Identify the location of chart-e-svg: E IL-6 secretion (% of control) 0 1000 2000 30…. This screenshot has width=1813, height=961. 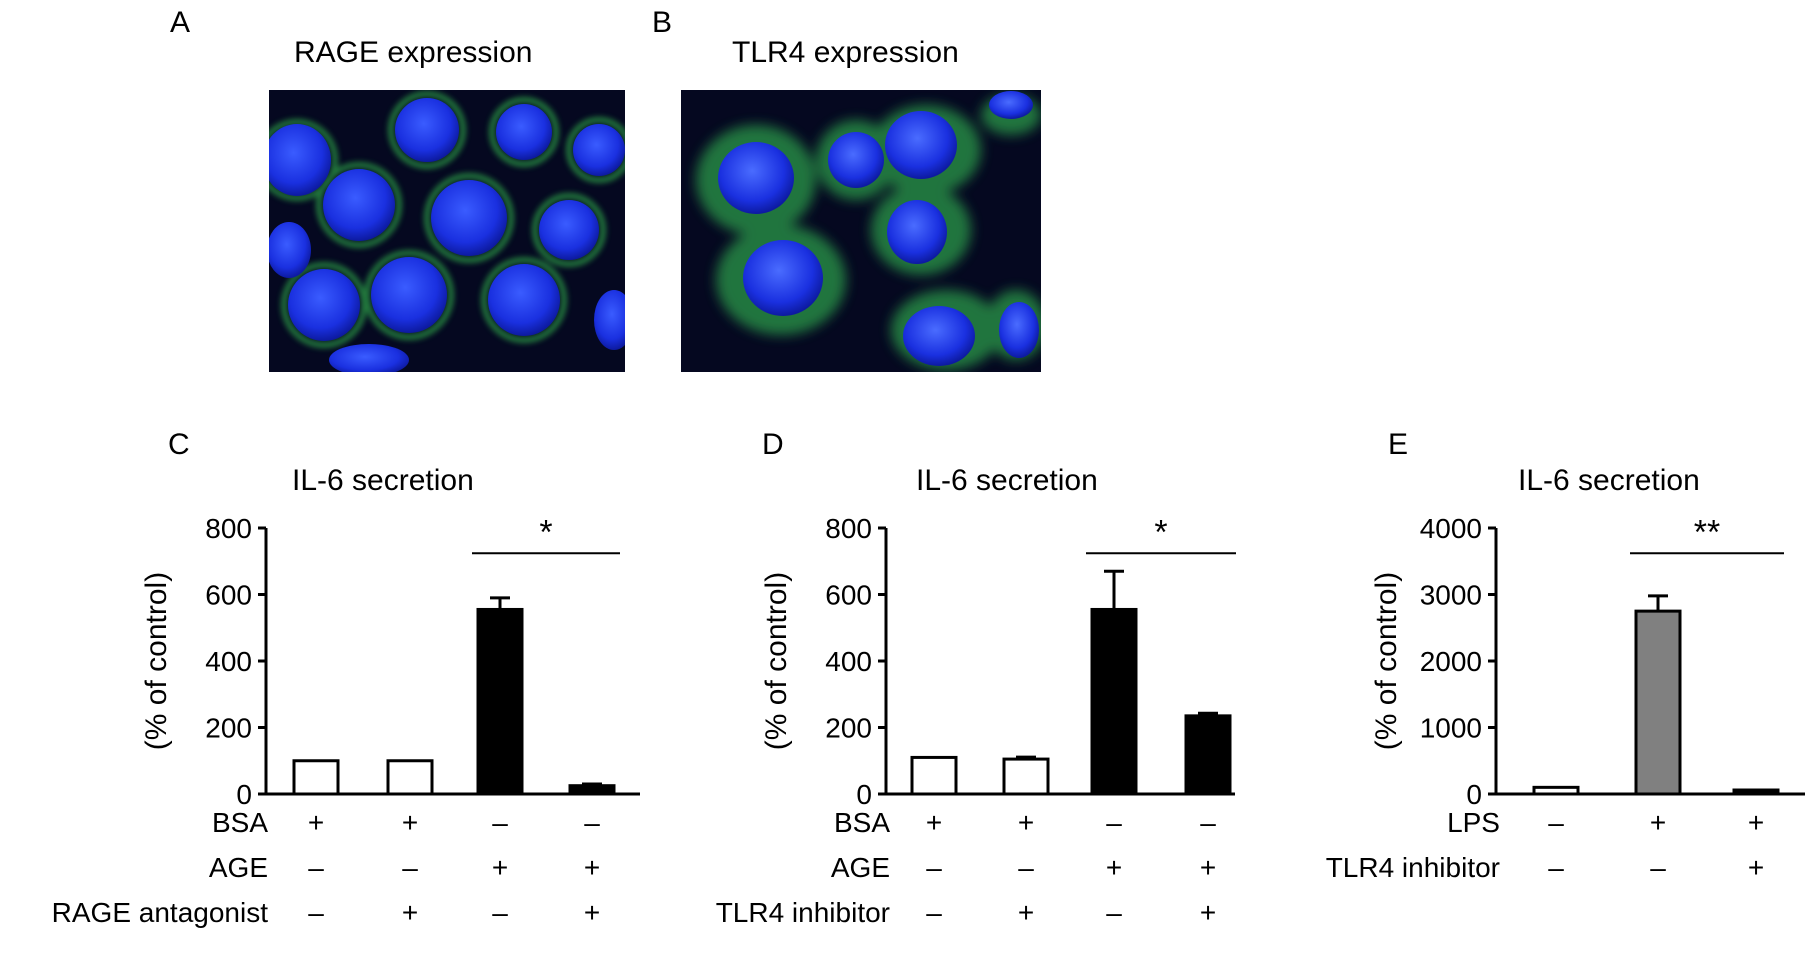
(1565, 655).